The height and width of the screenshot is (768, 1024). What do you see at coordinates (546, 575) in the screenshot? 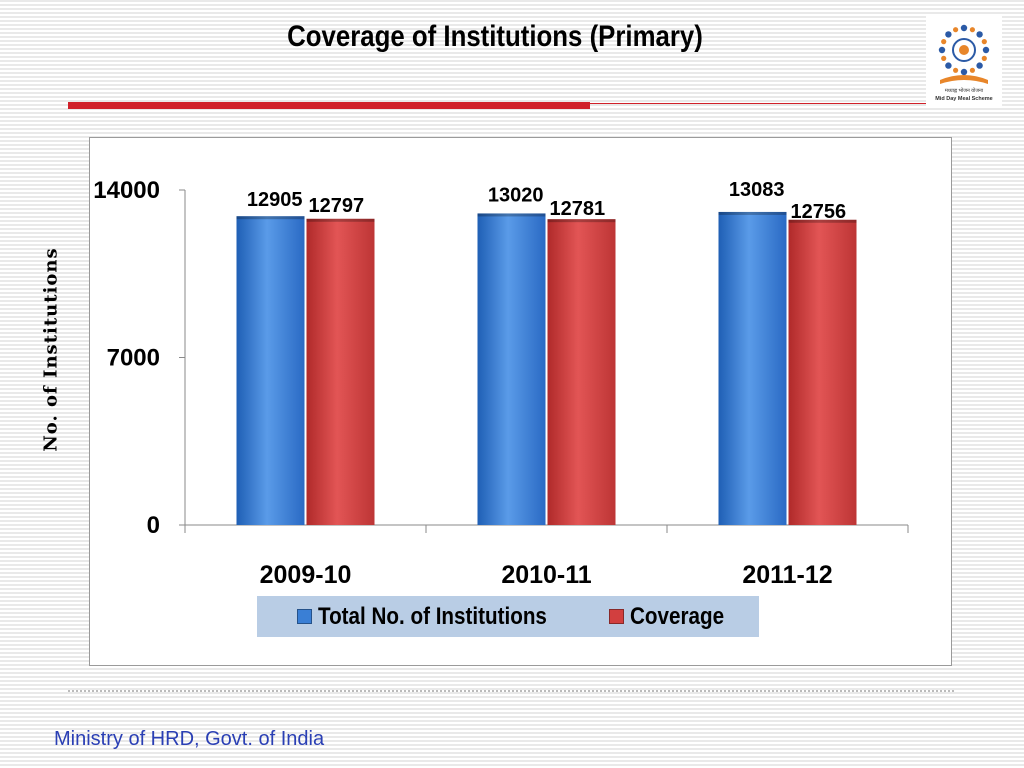
I see `x-category-label: 2010-11` at bounding box center [546, 575].